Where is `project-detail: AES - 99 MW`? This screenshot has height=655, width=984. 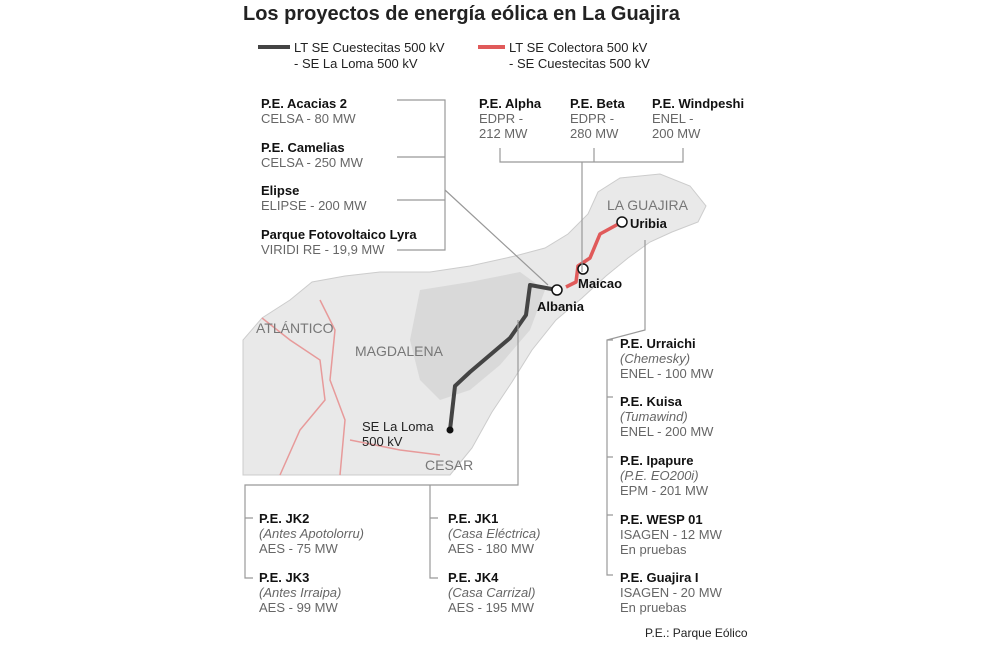
project-detail: AES - 99 MW is located at coordinates (298, 607).